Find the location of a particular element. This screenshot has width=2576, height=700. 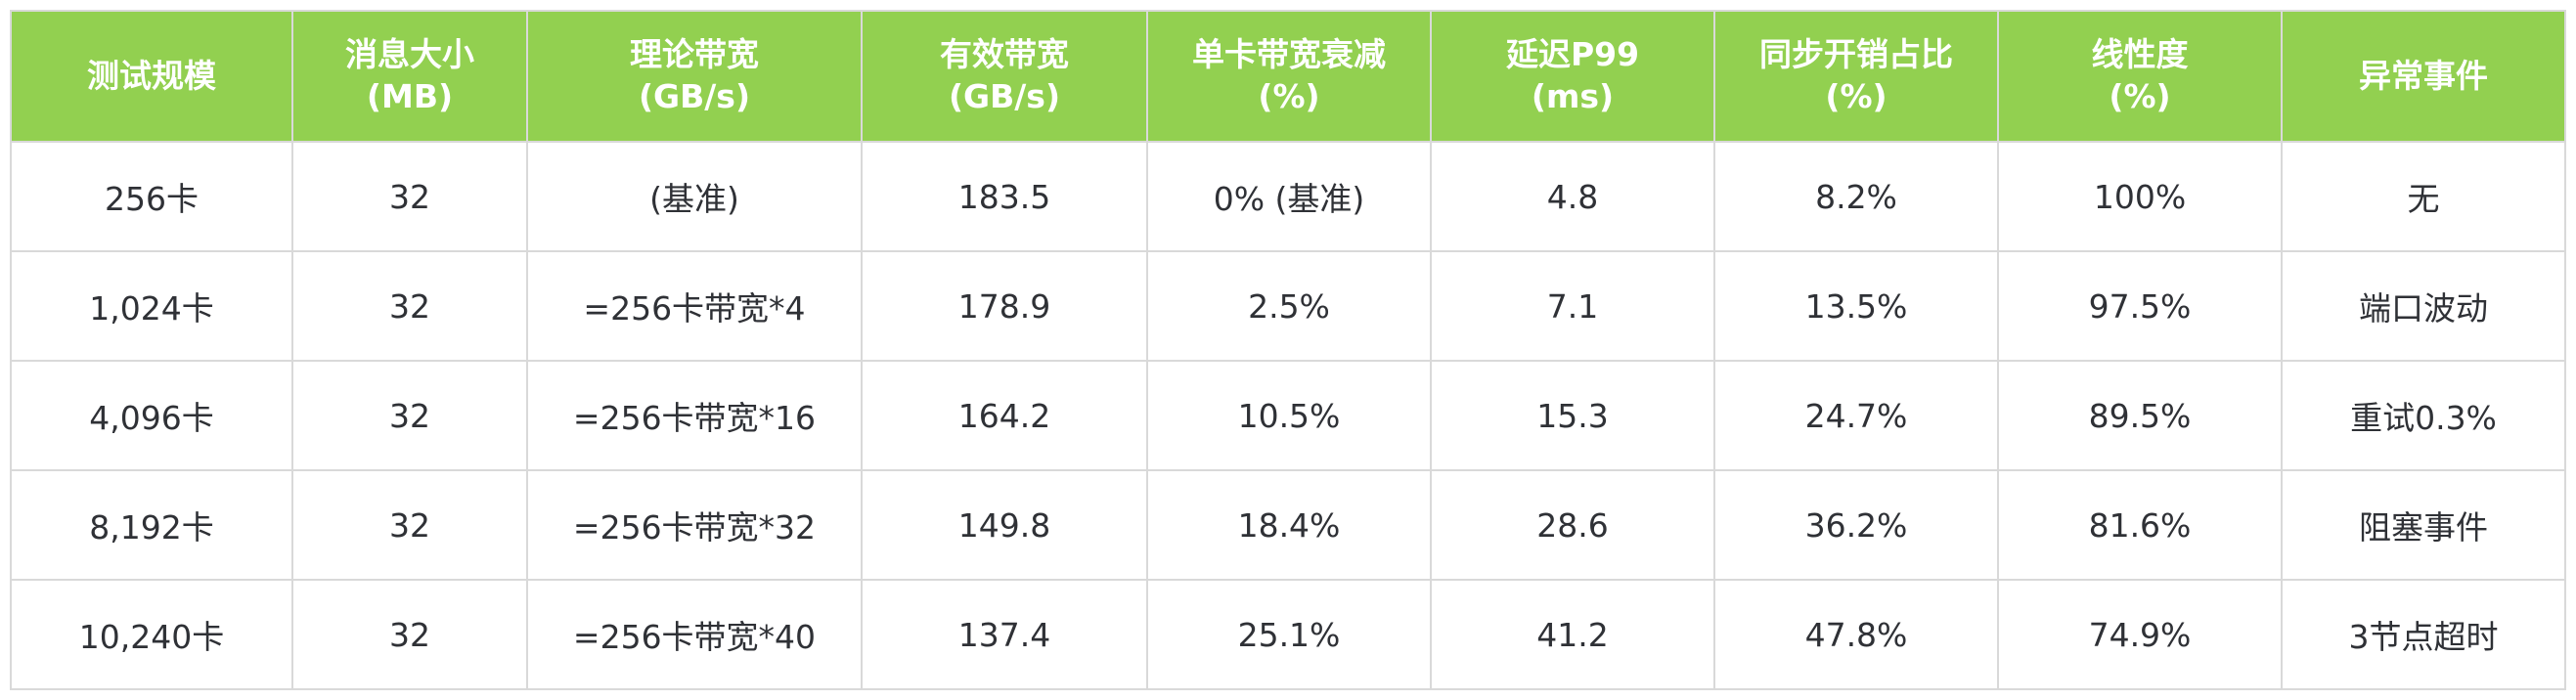

header-test-scale: 测试规模 is located at coordinates (151, 77).